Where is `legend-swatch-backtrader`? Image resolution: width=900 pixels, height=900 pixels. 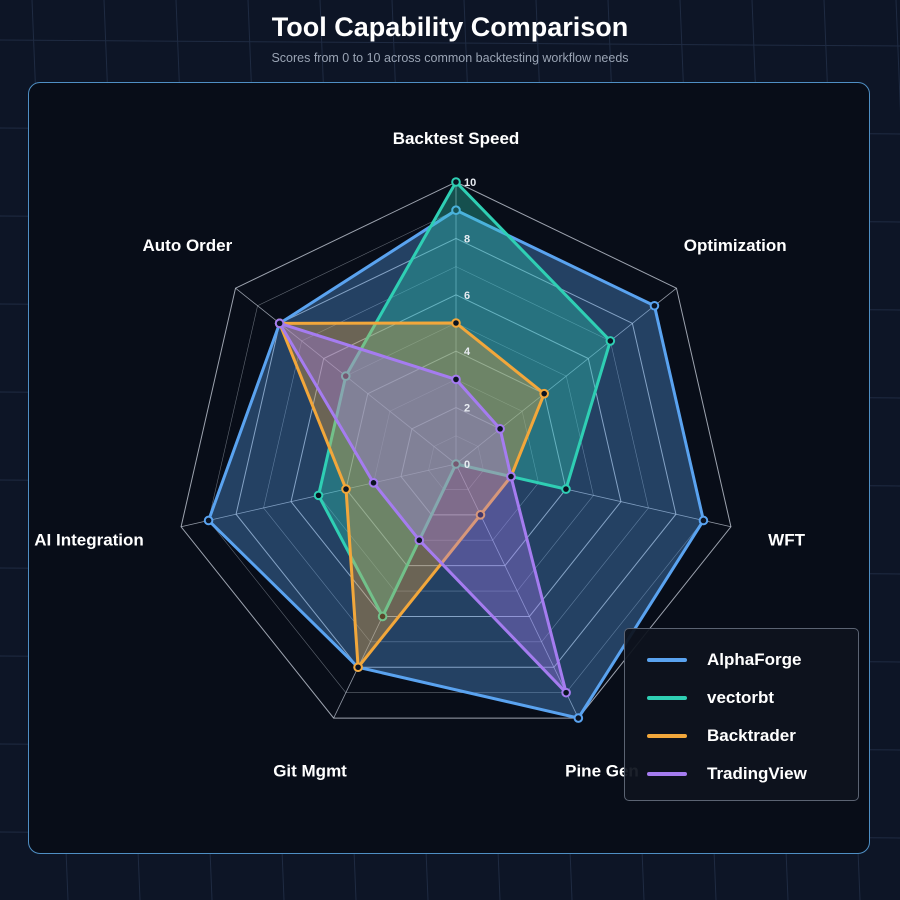 legend-swatch-backtrader is located at coordinates (667, 736).